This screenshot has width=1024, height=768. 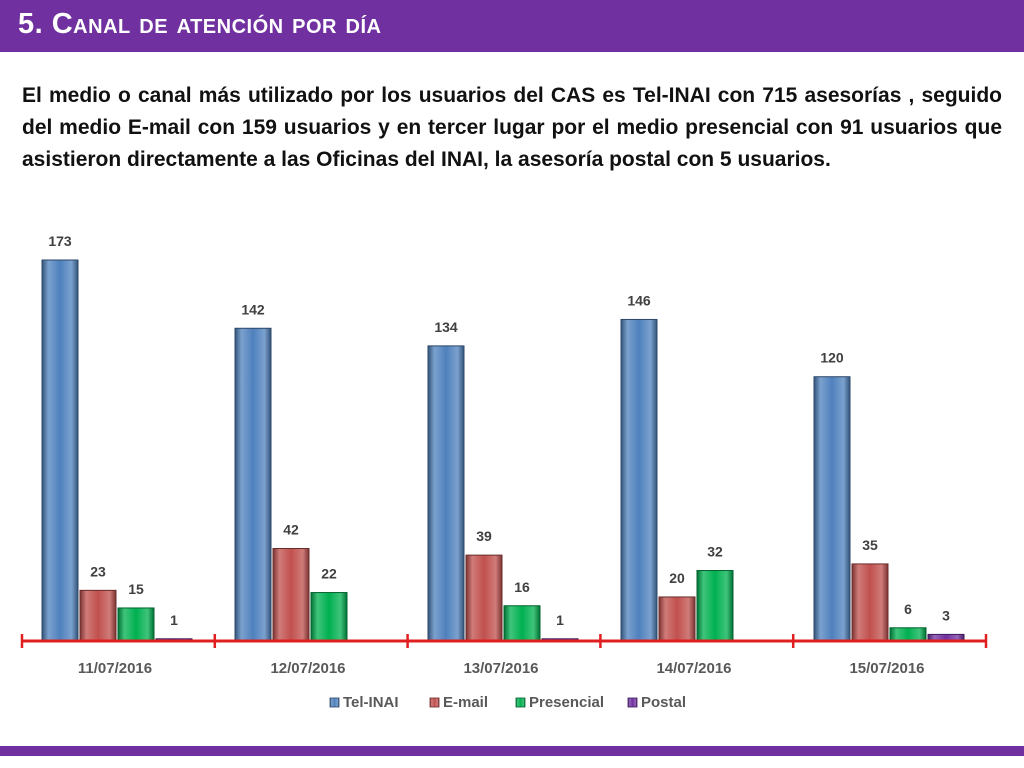 I want to click on bar-e-mail-13-07-2016, so click(x=484, y=598).